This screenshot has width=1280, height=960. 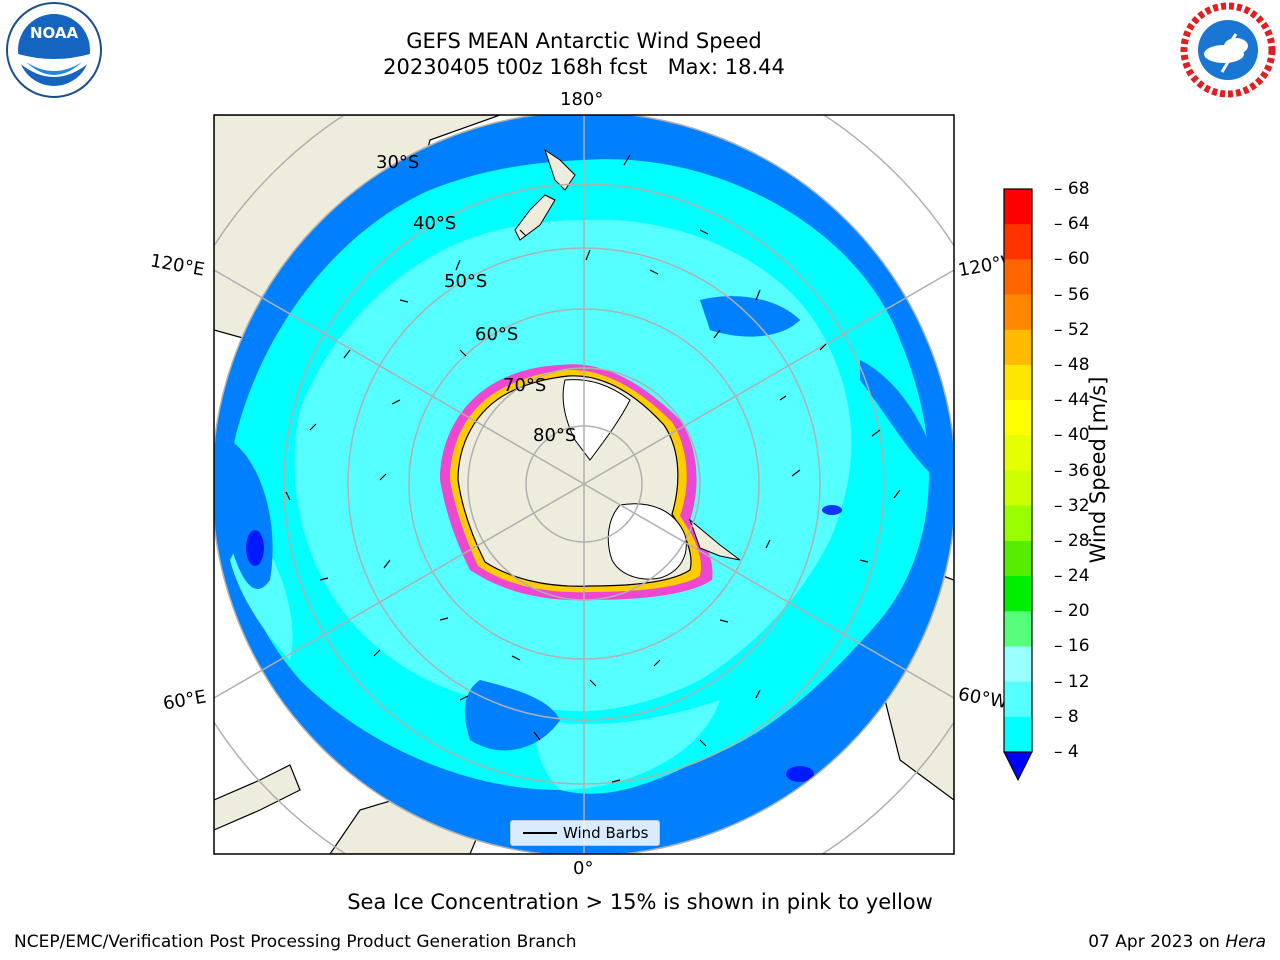 What do you see at coordinates (525, 385) in the screenshot?
I see `lat-label-70s: 70°S` at bounding box center [525, 385].